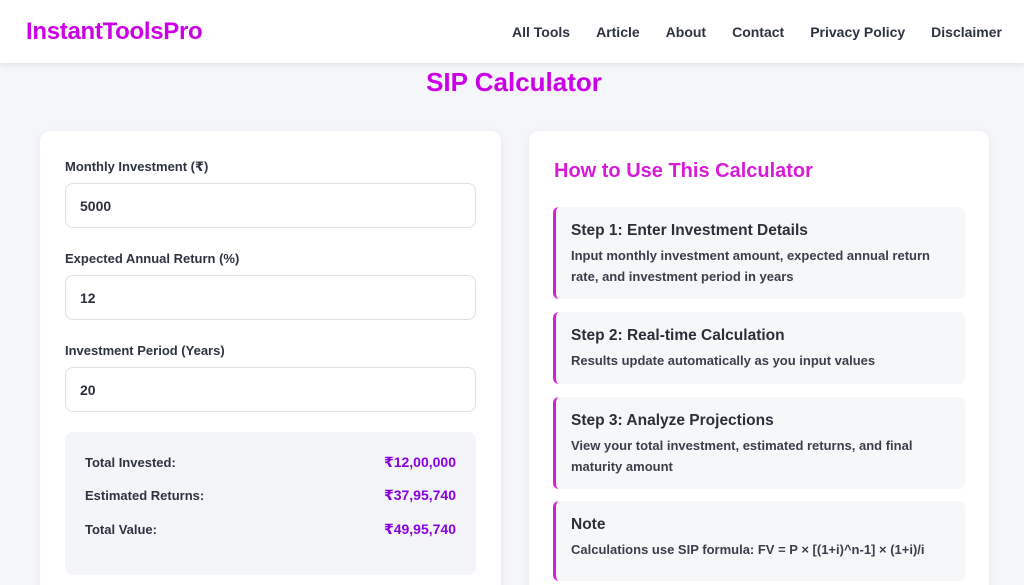 This screenshot has width=1024, height=585. I want to click on result-total-invested: Total Invested: ₹12,00,000, so click(270, 462).